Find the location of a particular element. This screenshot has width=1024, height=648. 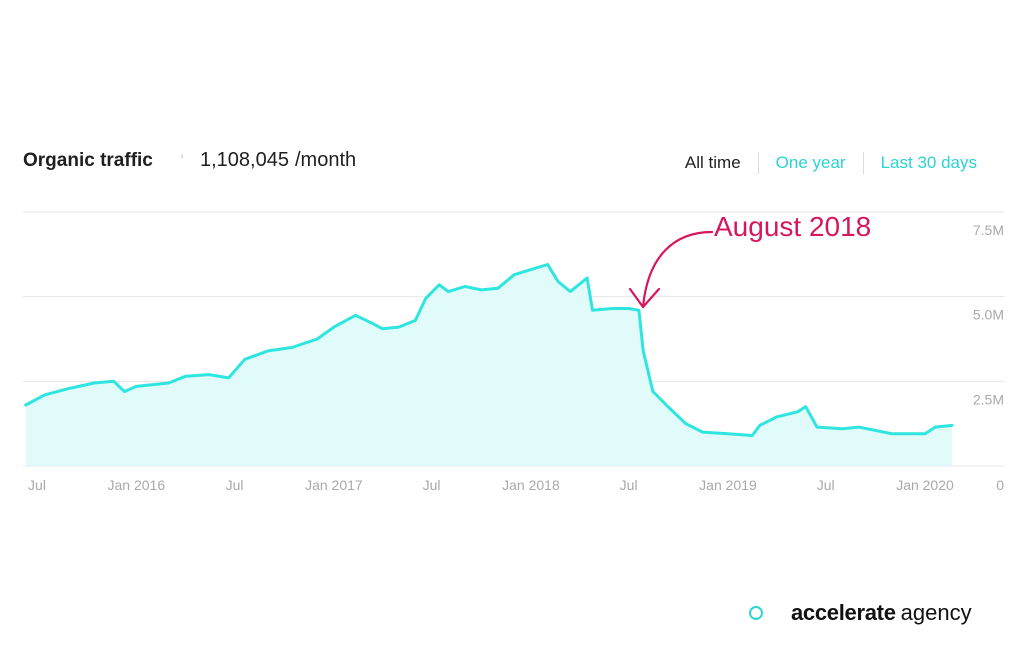

annotation-arrow is located at coordinates (677, 269).